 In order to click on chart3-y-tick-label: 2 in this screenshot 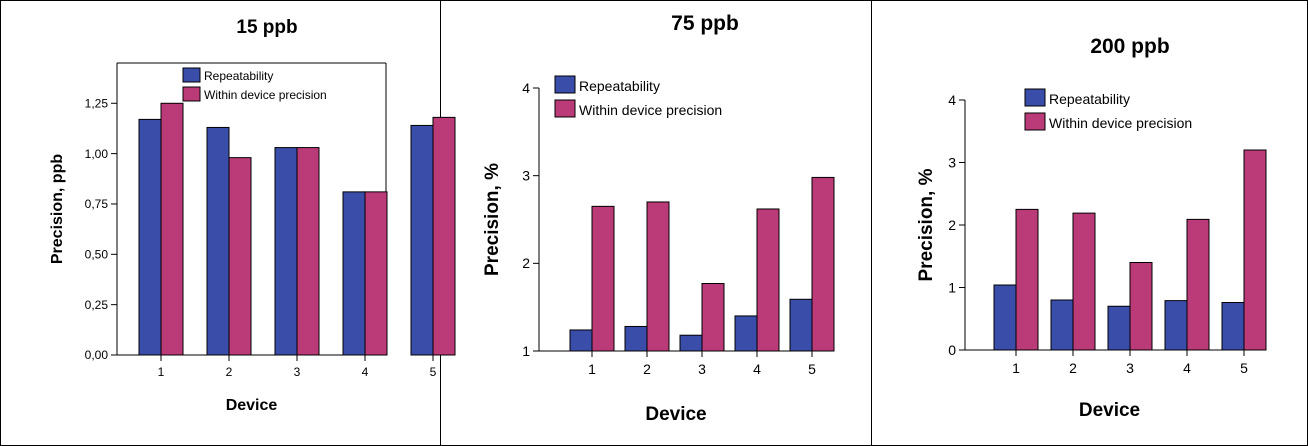, I will do `click(952, 225)`.